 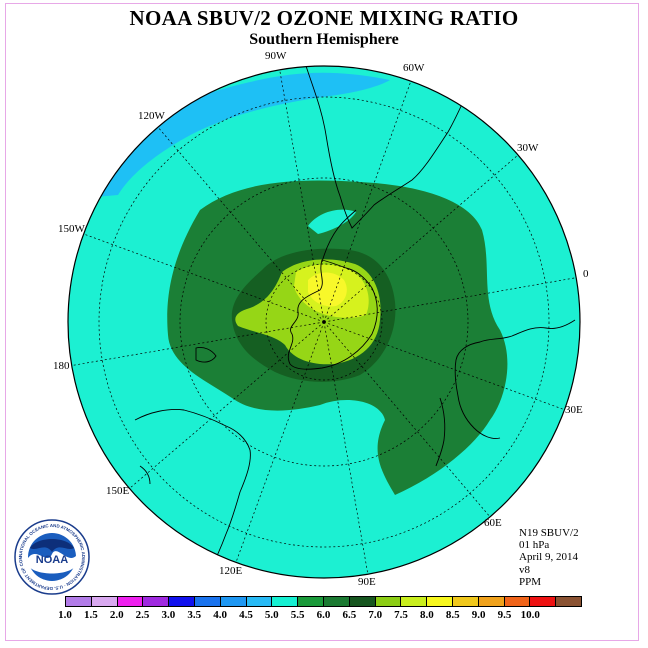 I want to click on colorbar-tick-label: 10.0, so click(x=530, y=615).